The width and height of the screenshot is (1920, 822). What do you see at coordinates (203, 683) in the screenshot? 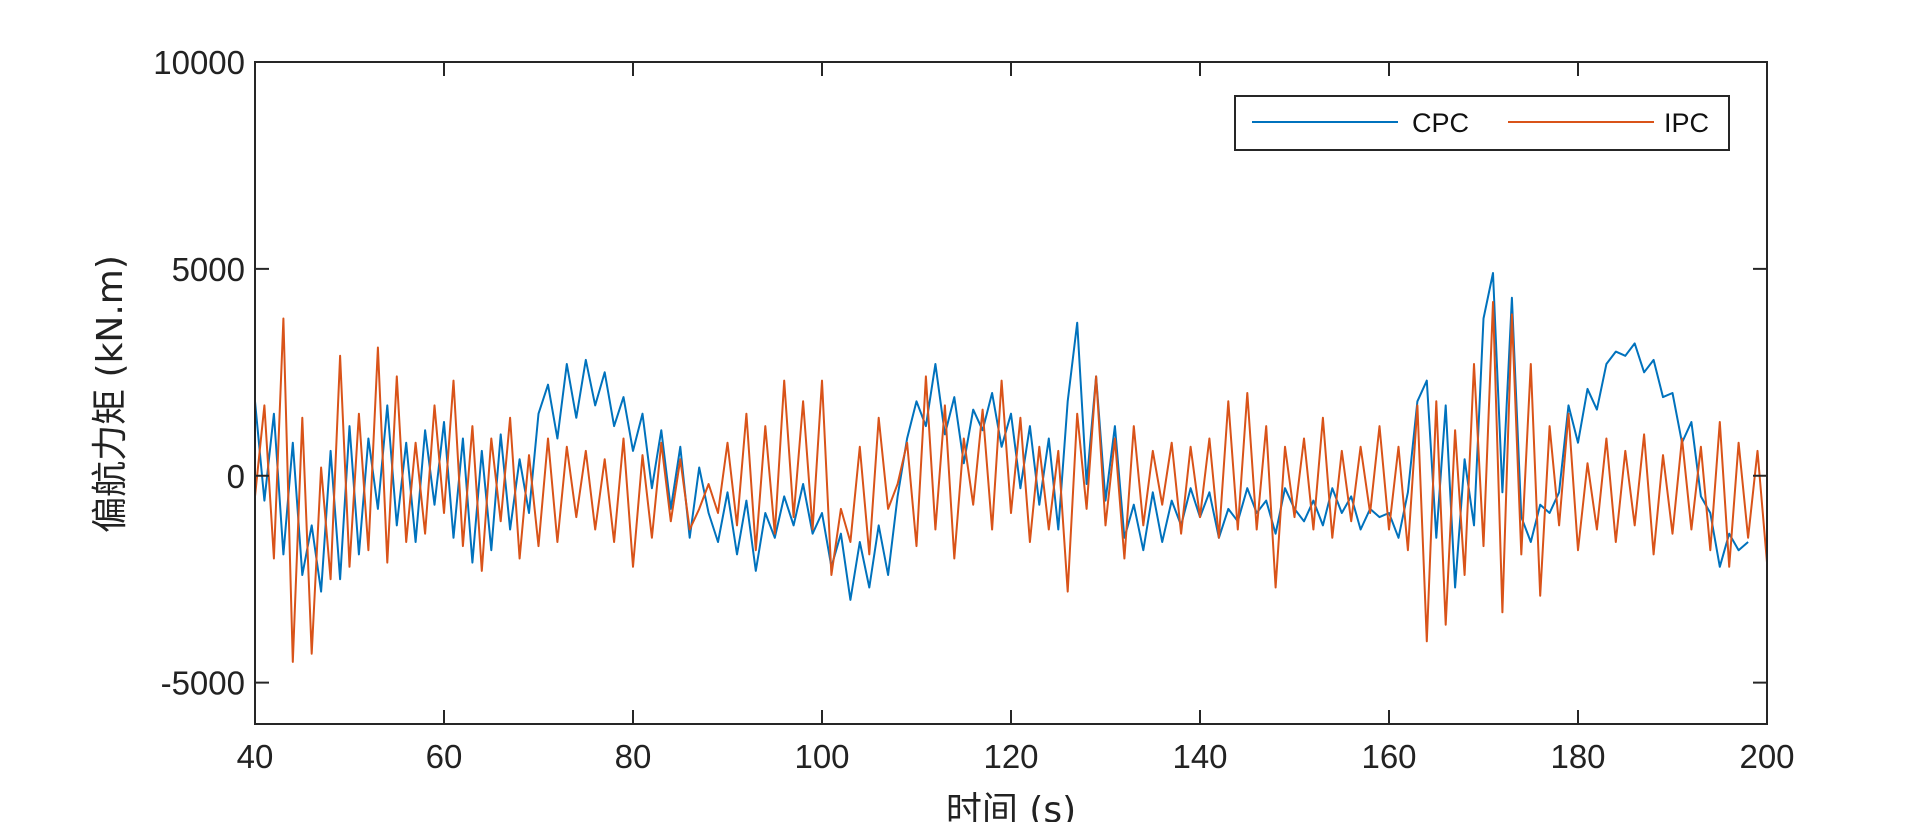
I see `y-tick-label: -5000` at bounding box center [203, 683].